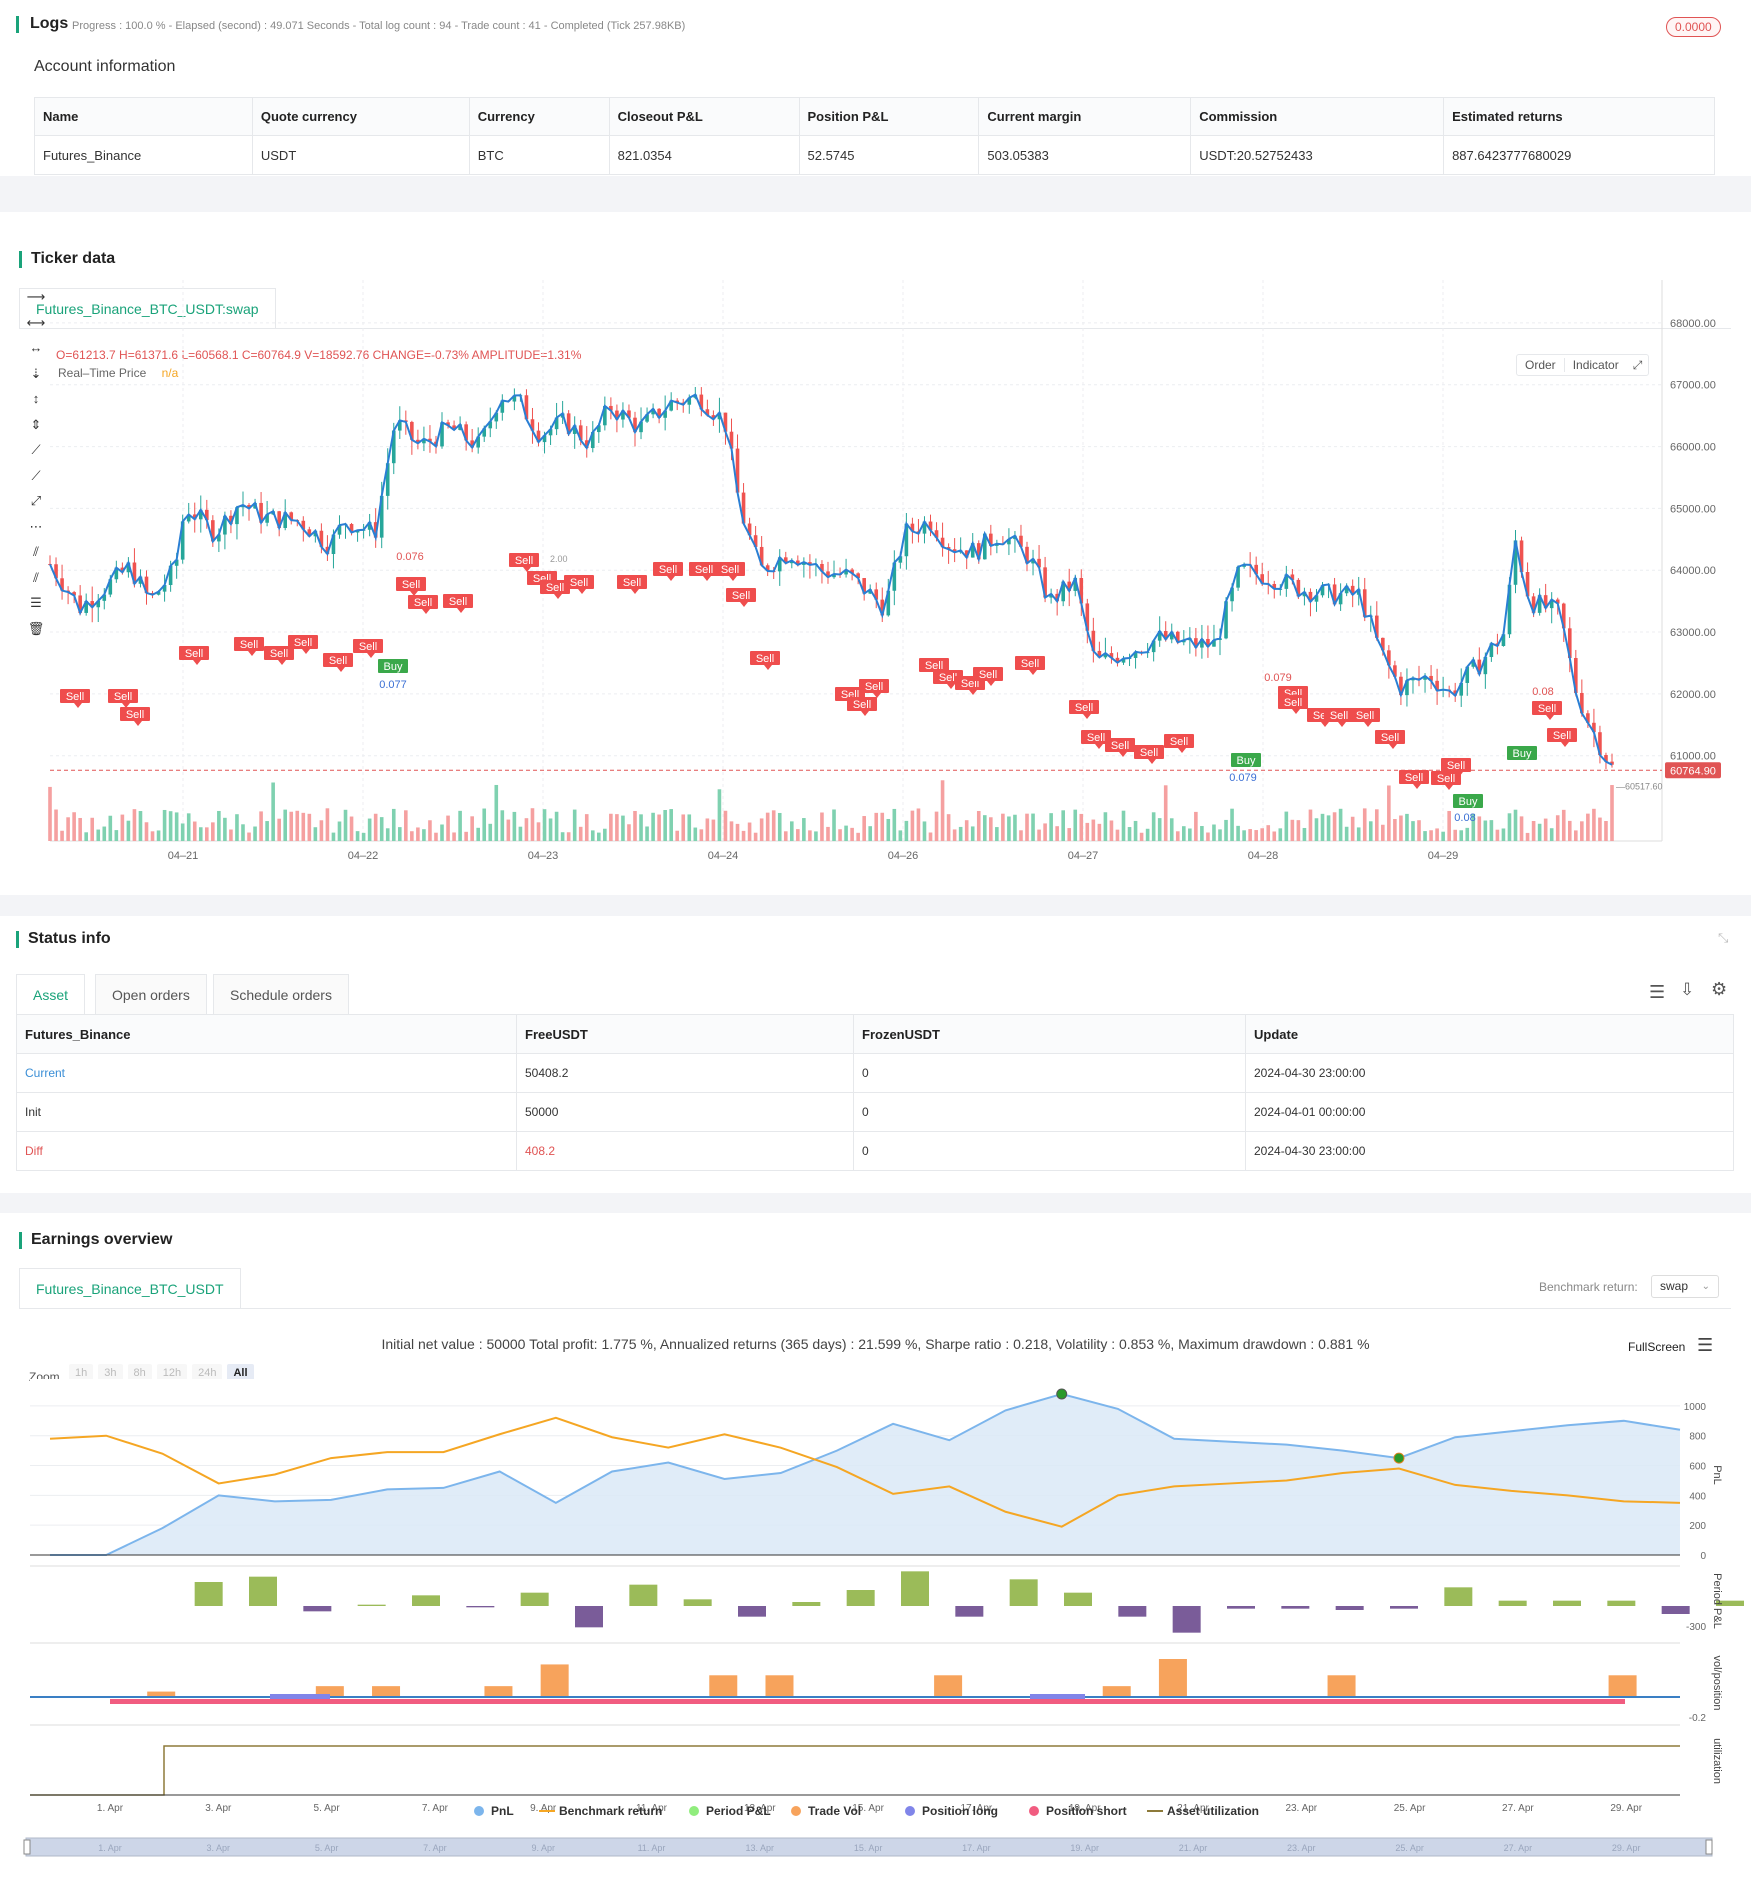 The image size is (1751, 1891). What do you see at coordinates (36, 526) in the screenshot?
I see `measure-icon: ⋯` at bounding box center [36, 526].